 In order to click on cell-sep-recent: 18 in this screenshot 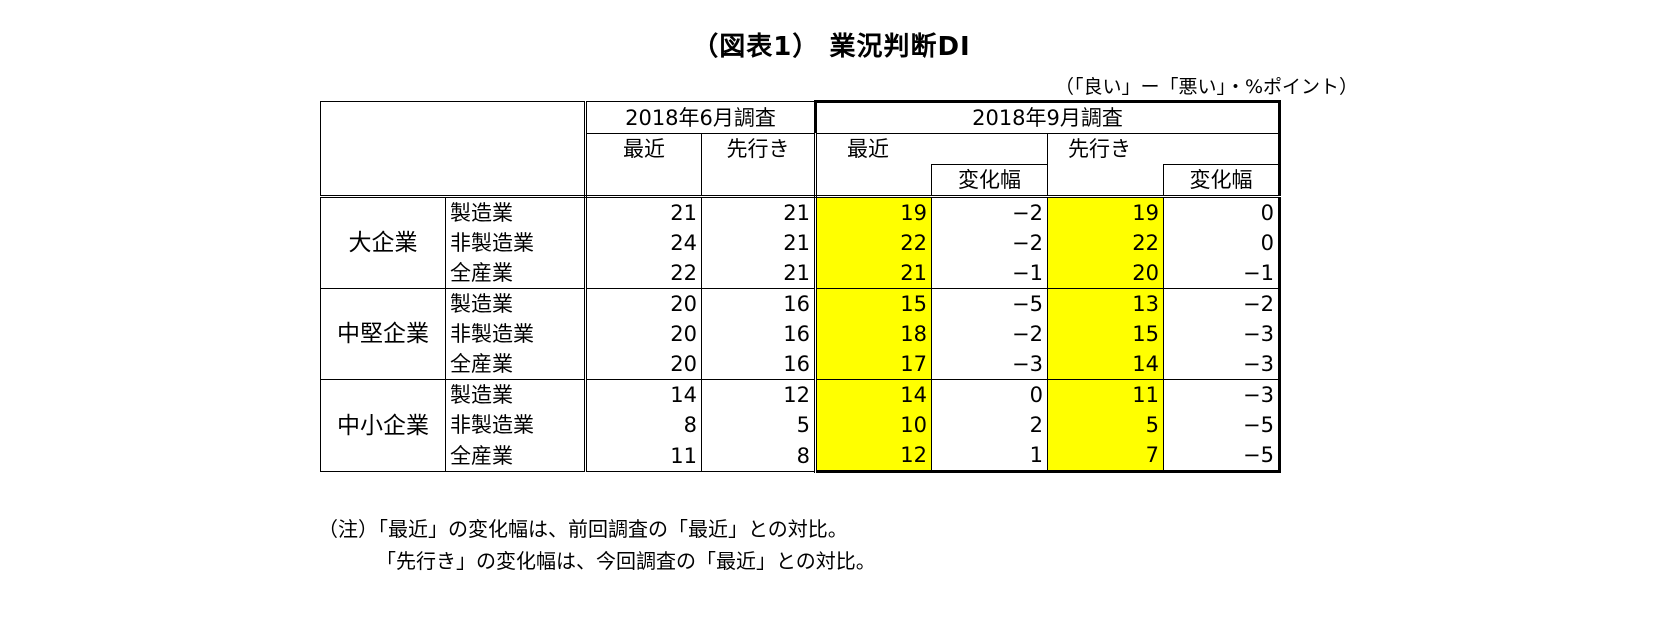, I will do `click(873, 334)`.